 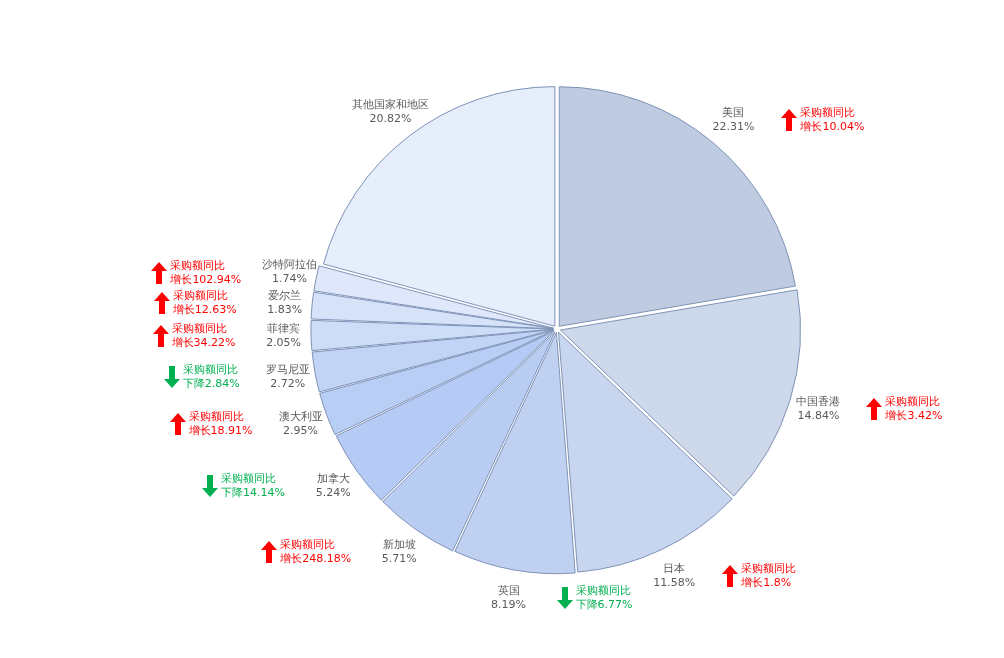 What do you see at coordinates (284, 329) in the screenshot?
I see `slice-label: 菲律宾` at bounding box center [284, 329].